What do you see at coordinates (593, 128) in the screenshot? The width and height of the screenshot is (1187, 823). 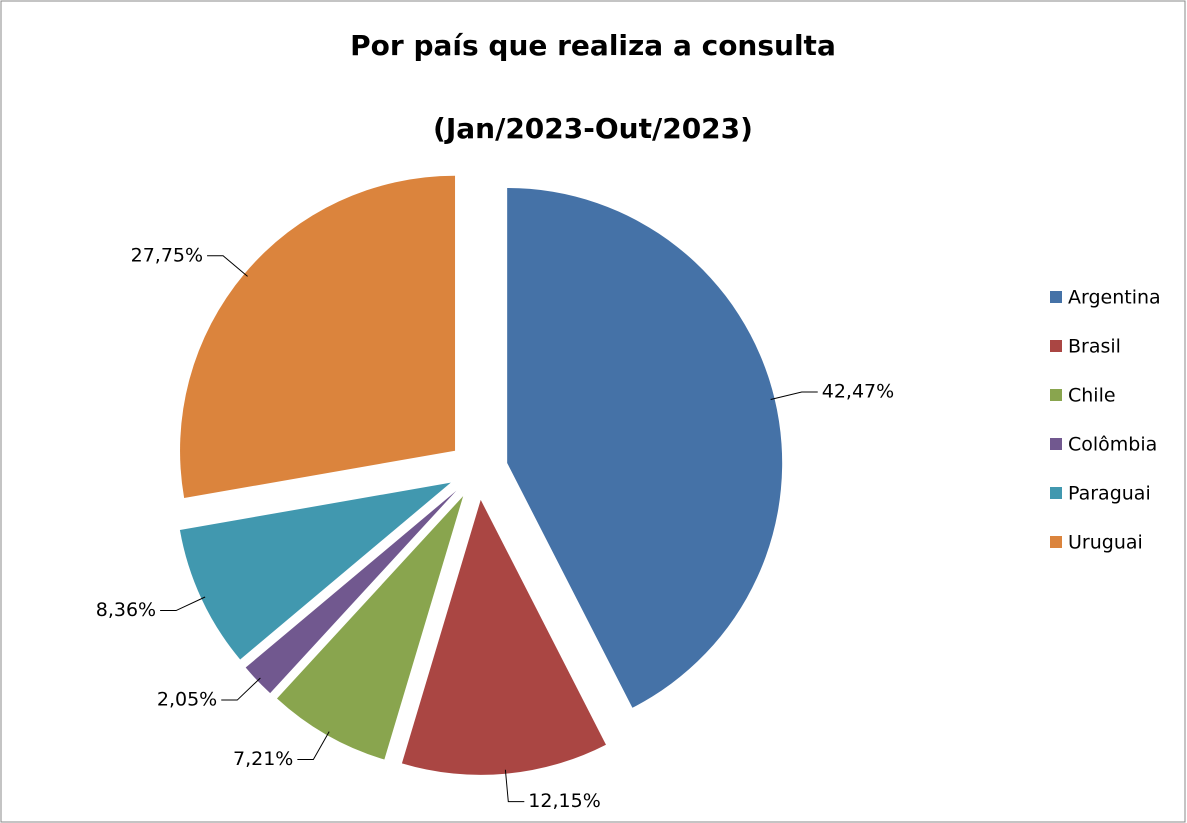 I see `chart-subtitle: (Jan/2023-Out/2023)` at bounding box center [593, 128].